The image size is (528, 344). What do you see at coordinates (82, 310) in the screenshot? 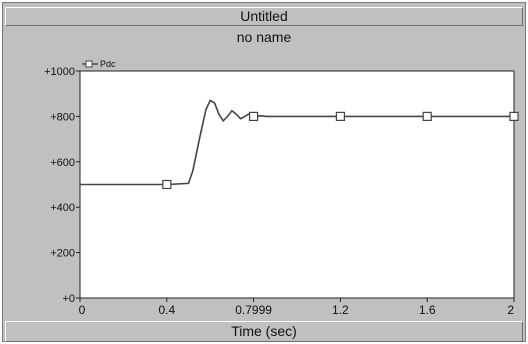
I see `x-tick-label: 0` at bounding box center [82, 310].